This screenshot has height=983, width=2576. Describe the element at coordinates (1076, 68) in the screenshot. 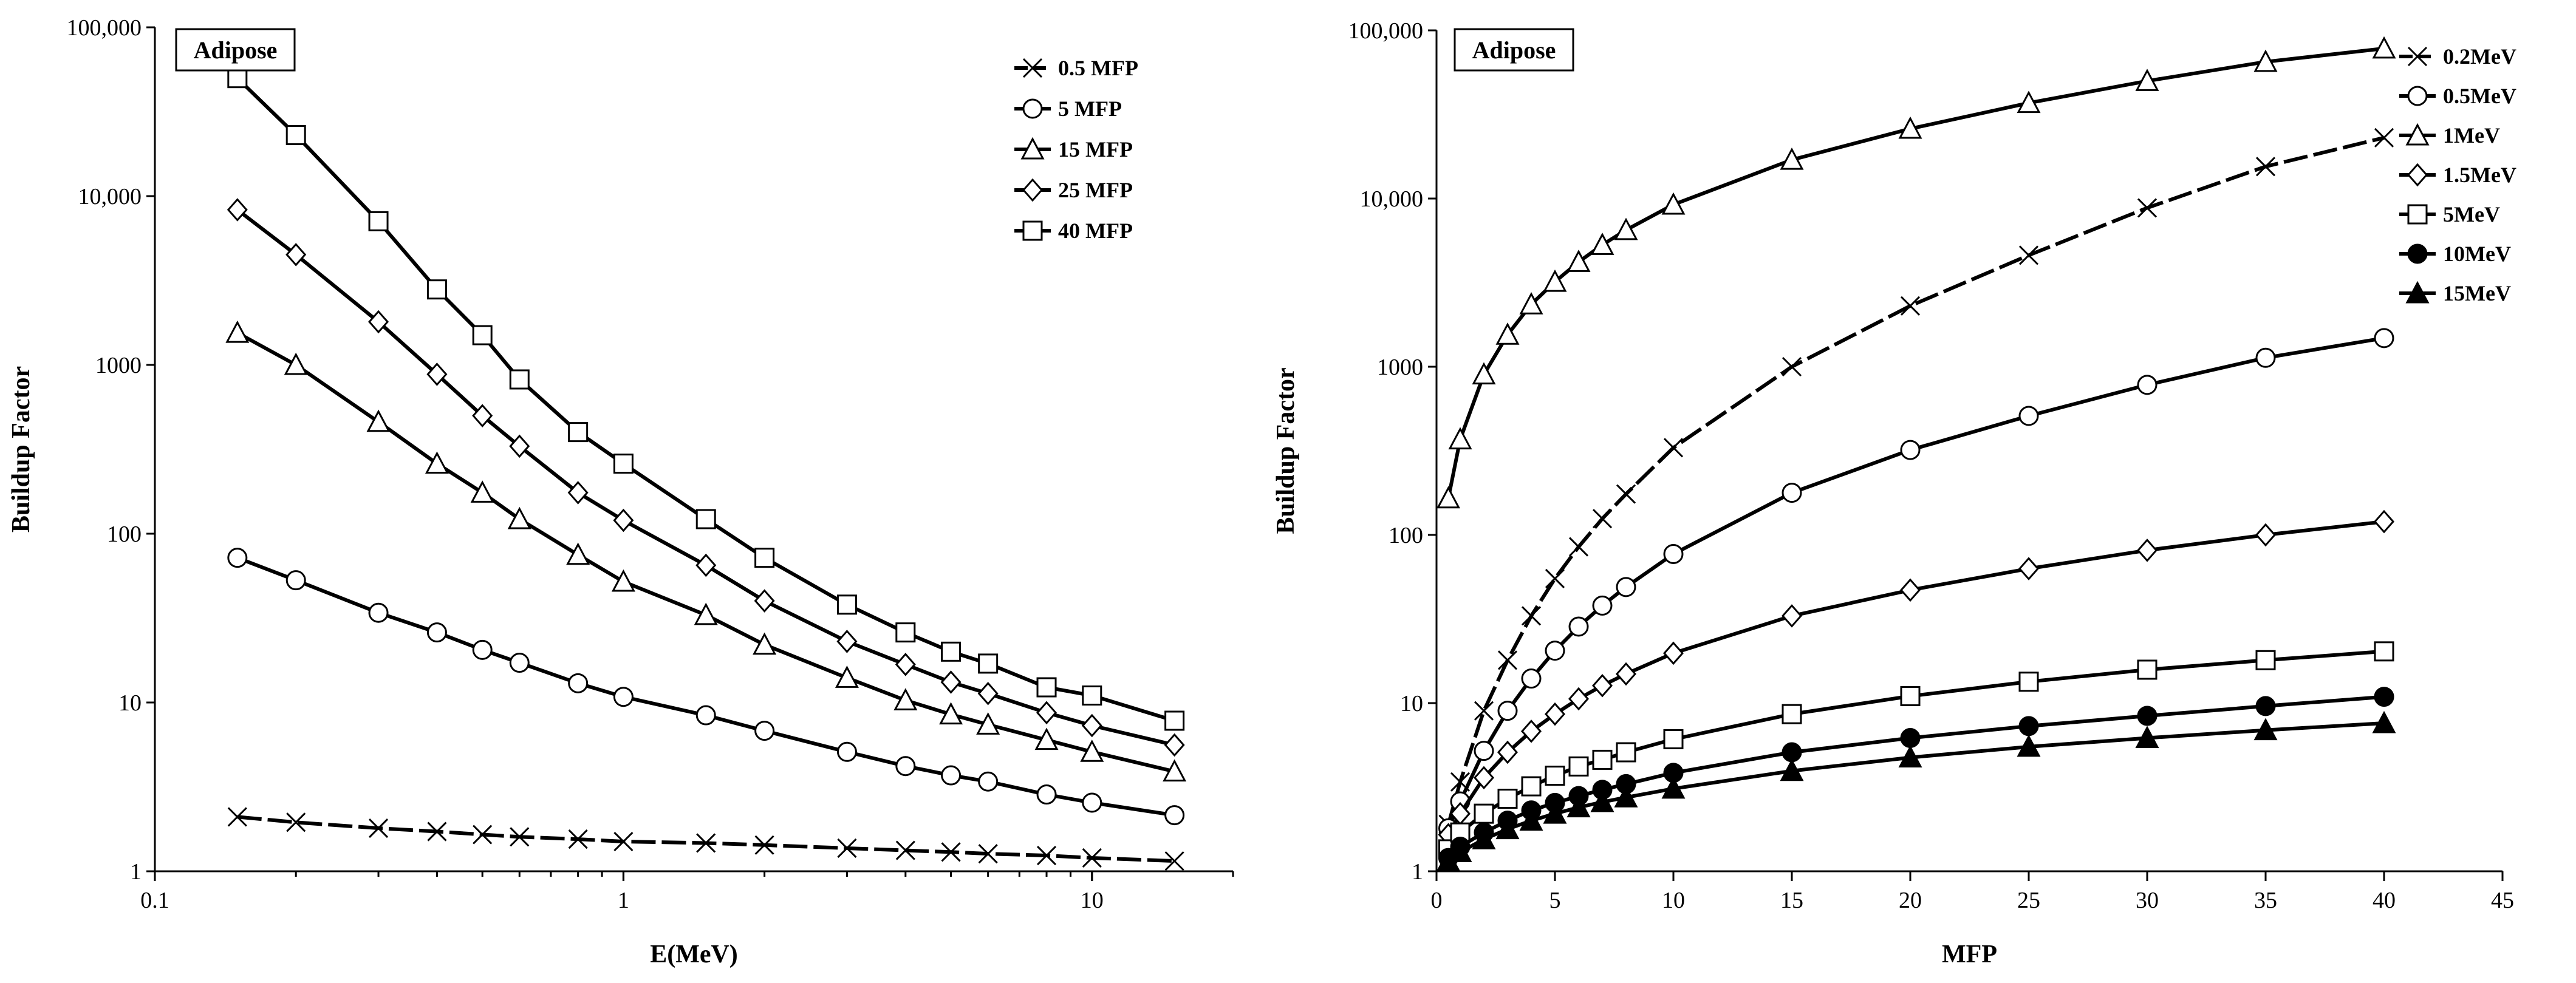

I see `legend-entry: 0.5 MFP` at that location.